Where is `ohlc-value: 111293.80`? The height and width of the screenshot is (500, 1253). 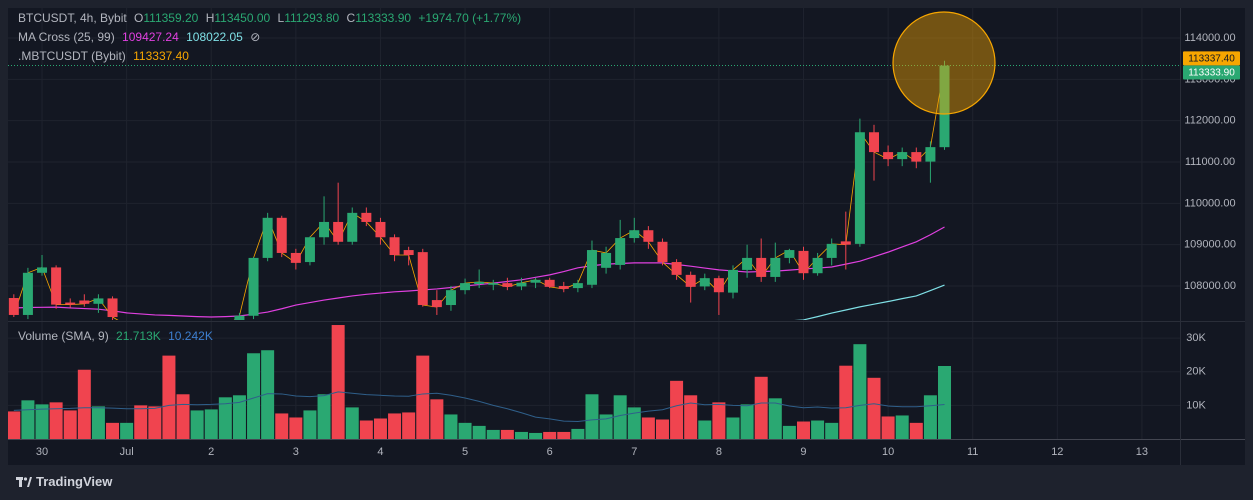
ohlc-value: 111293.80 is located at coordinates (312, 18).